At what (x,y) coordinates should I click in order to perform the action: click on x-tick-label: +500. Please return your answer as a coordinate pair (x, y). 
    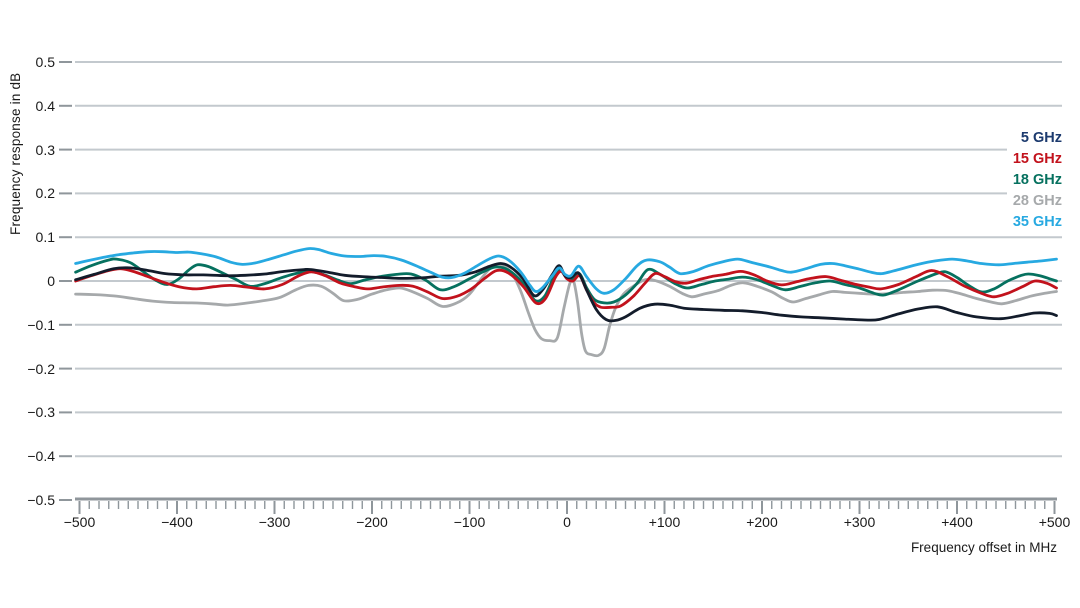
    Looking at the image, I should click on (1054, 522).